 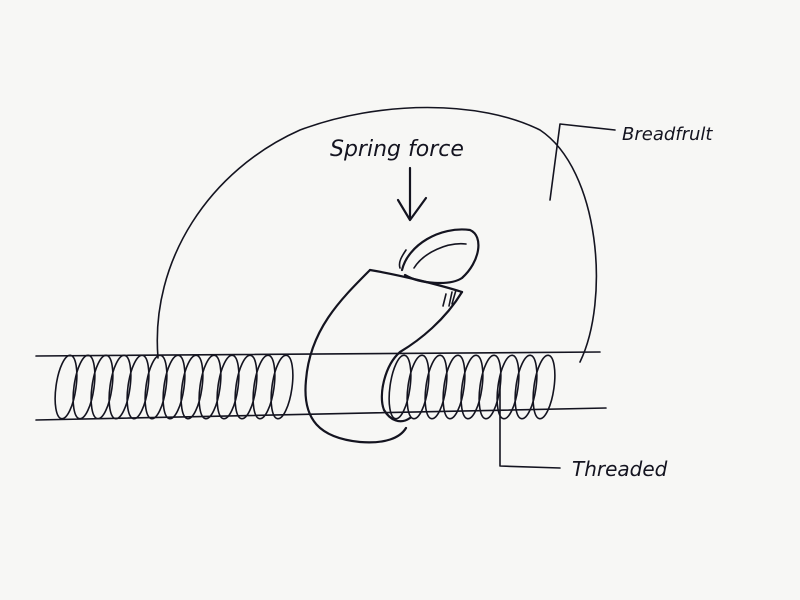 What do you see at coordinates (412, 194) in the screenshot?
I see `spring-force-arrow` at bounding box center [412, 194].